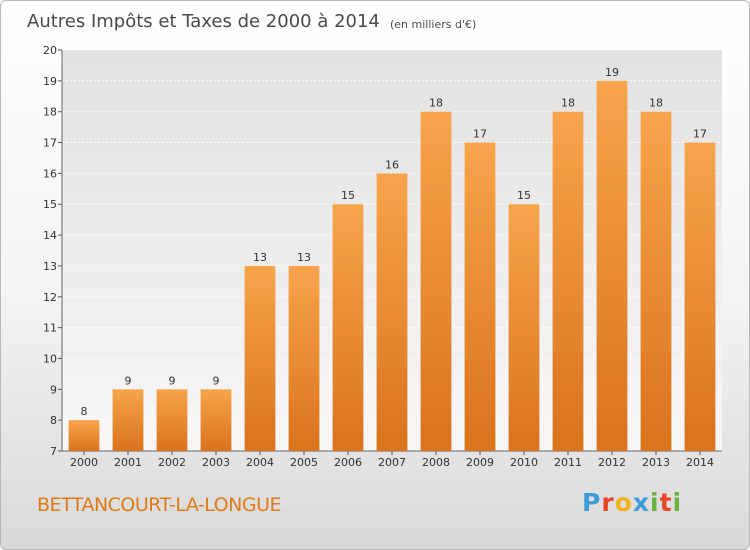 The height and width of the screenshot is (550, 750). What do you see at coordinates (50, 81) in the screenshot?
I see `y-tick-label: 19` at bounding box center [50, 81].